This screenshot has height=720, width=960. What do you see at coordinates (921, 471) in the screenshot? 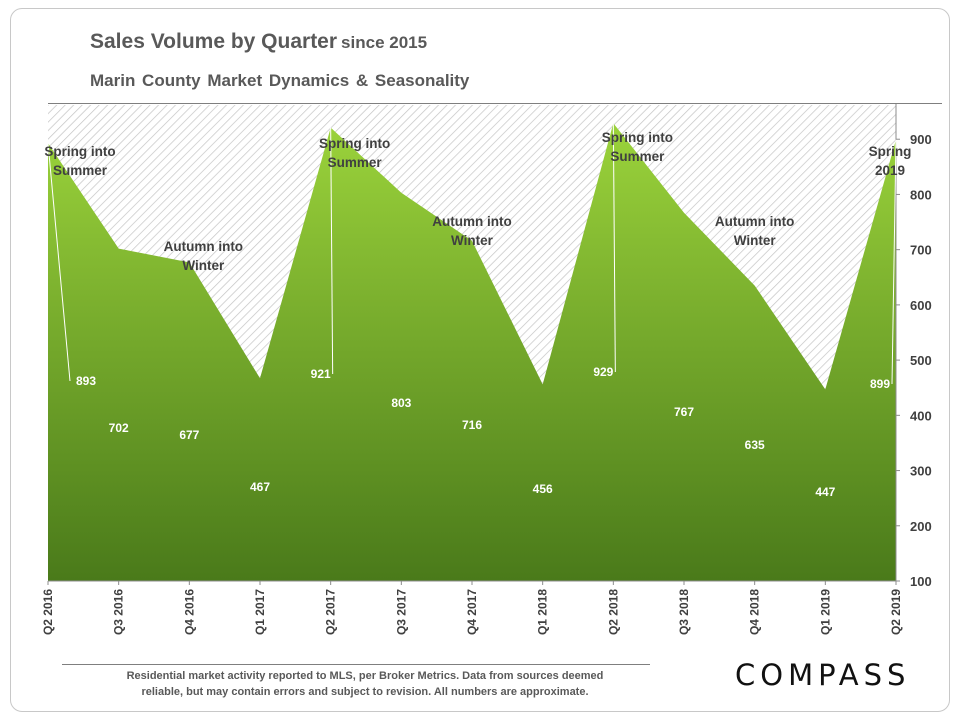
I see `y-tick-label: 300` at bounding box center [921, 471].